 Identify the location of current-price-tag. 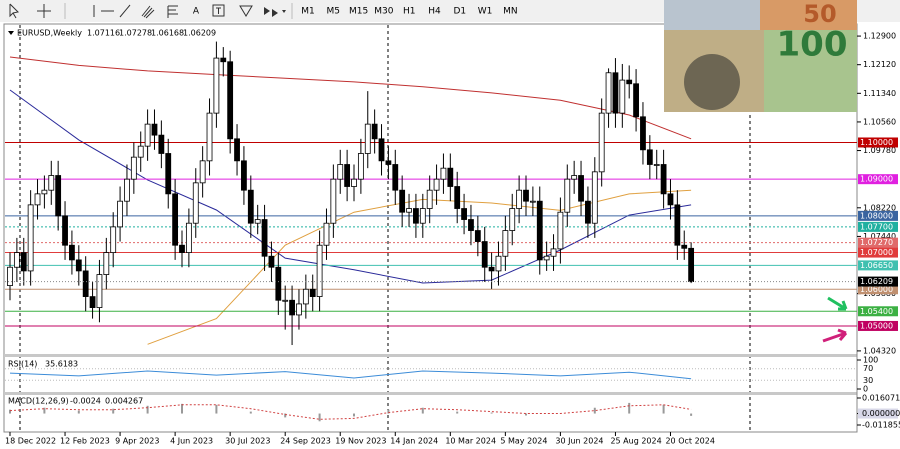
(878, 281).